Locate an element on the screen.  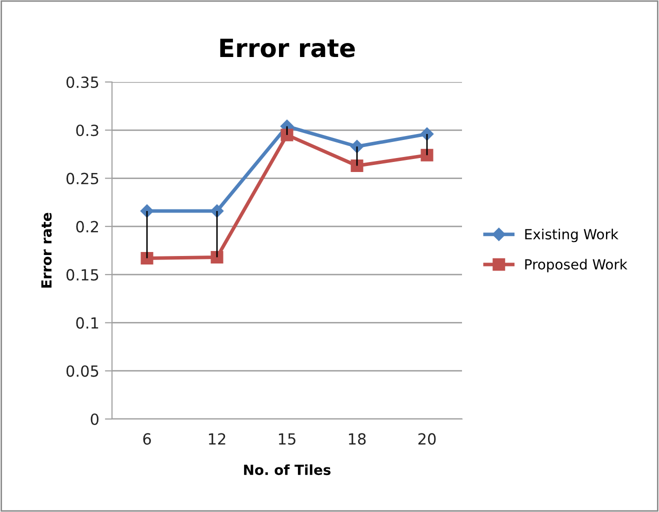
legend-label: Existing Work is located at coordinates (571, 235).